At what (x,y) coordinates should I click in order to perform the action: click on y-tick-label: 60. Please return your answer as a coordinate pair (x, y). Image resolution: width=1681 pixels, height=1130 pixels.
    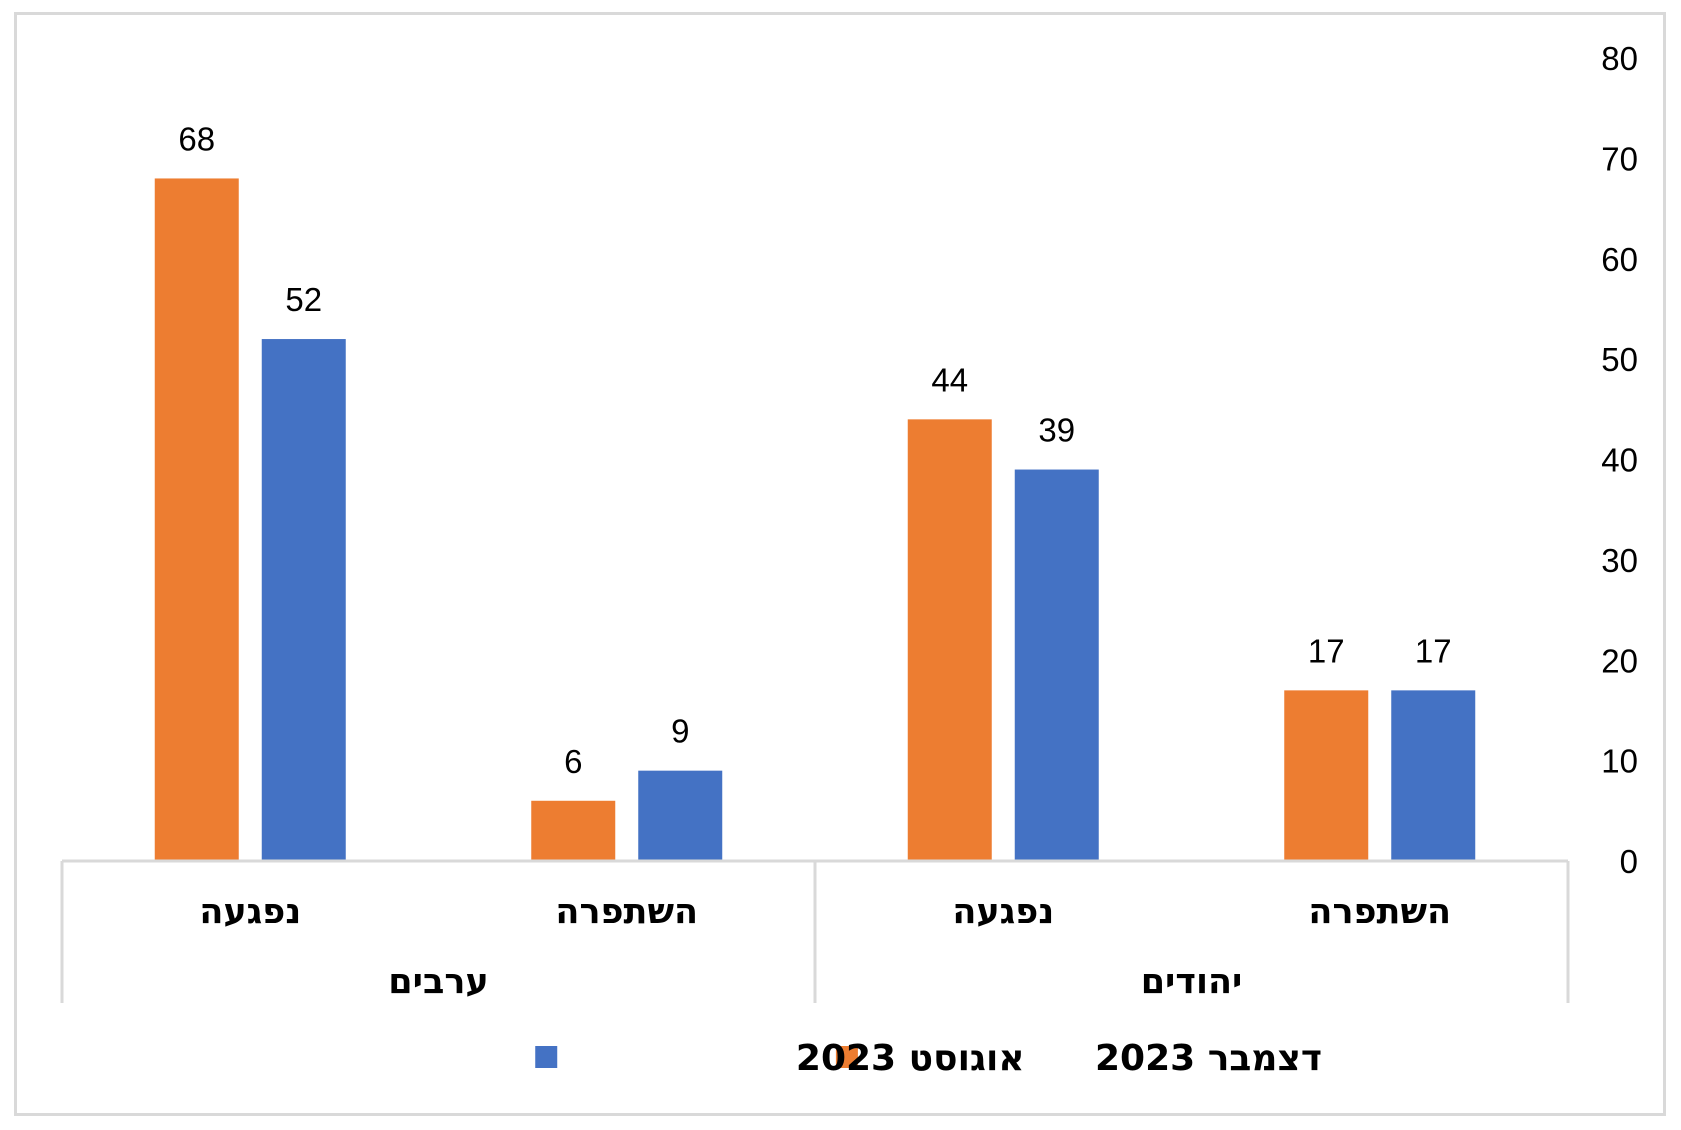
    Looking at the image, I should click on (1619, 259).